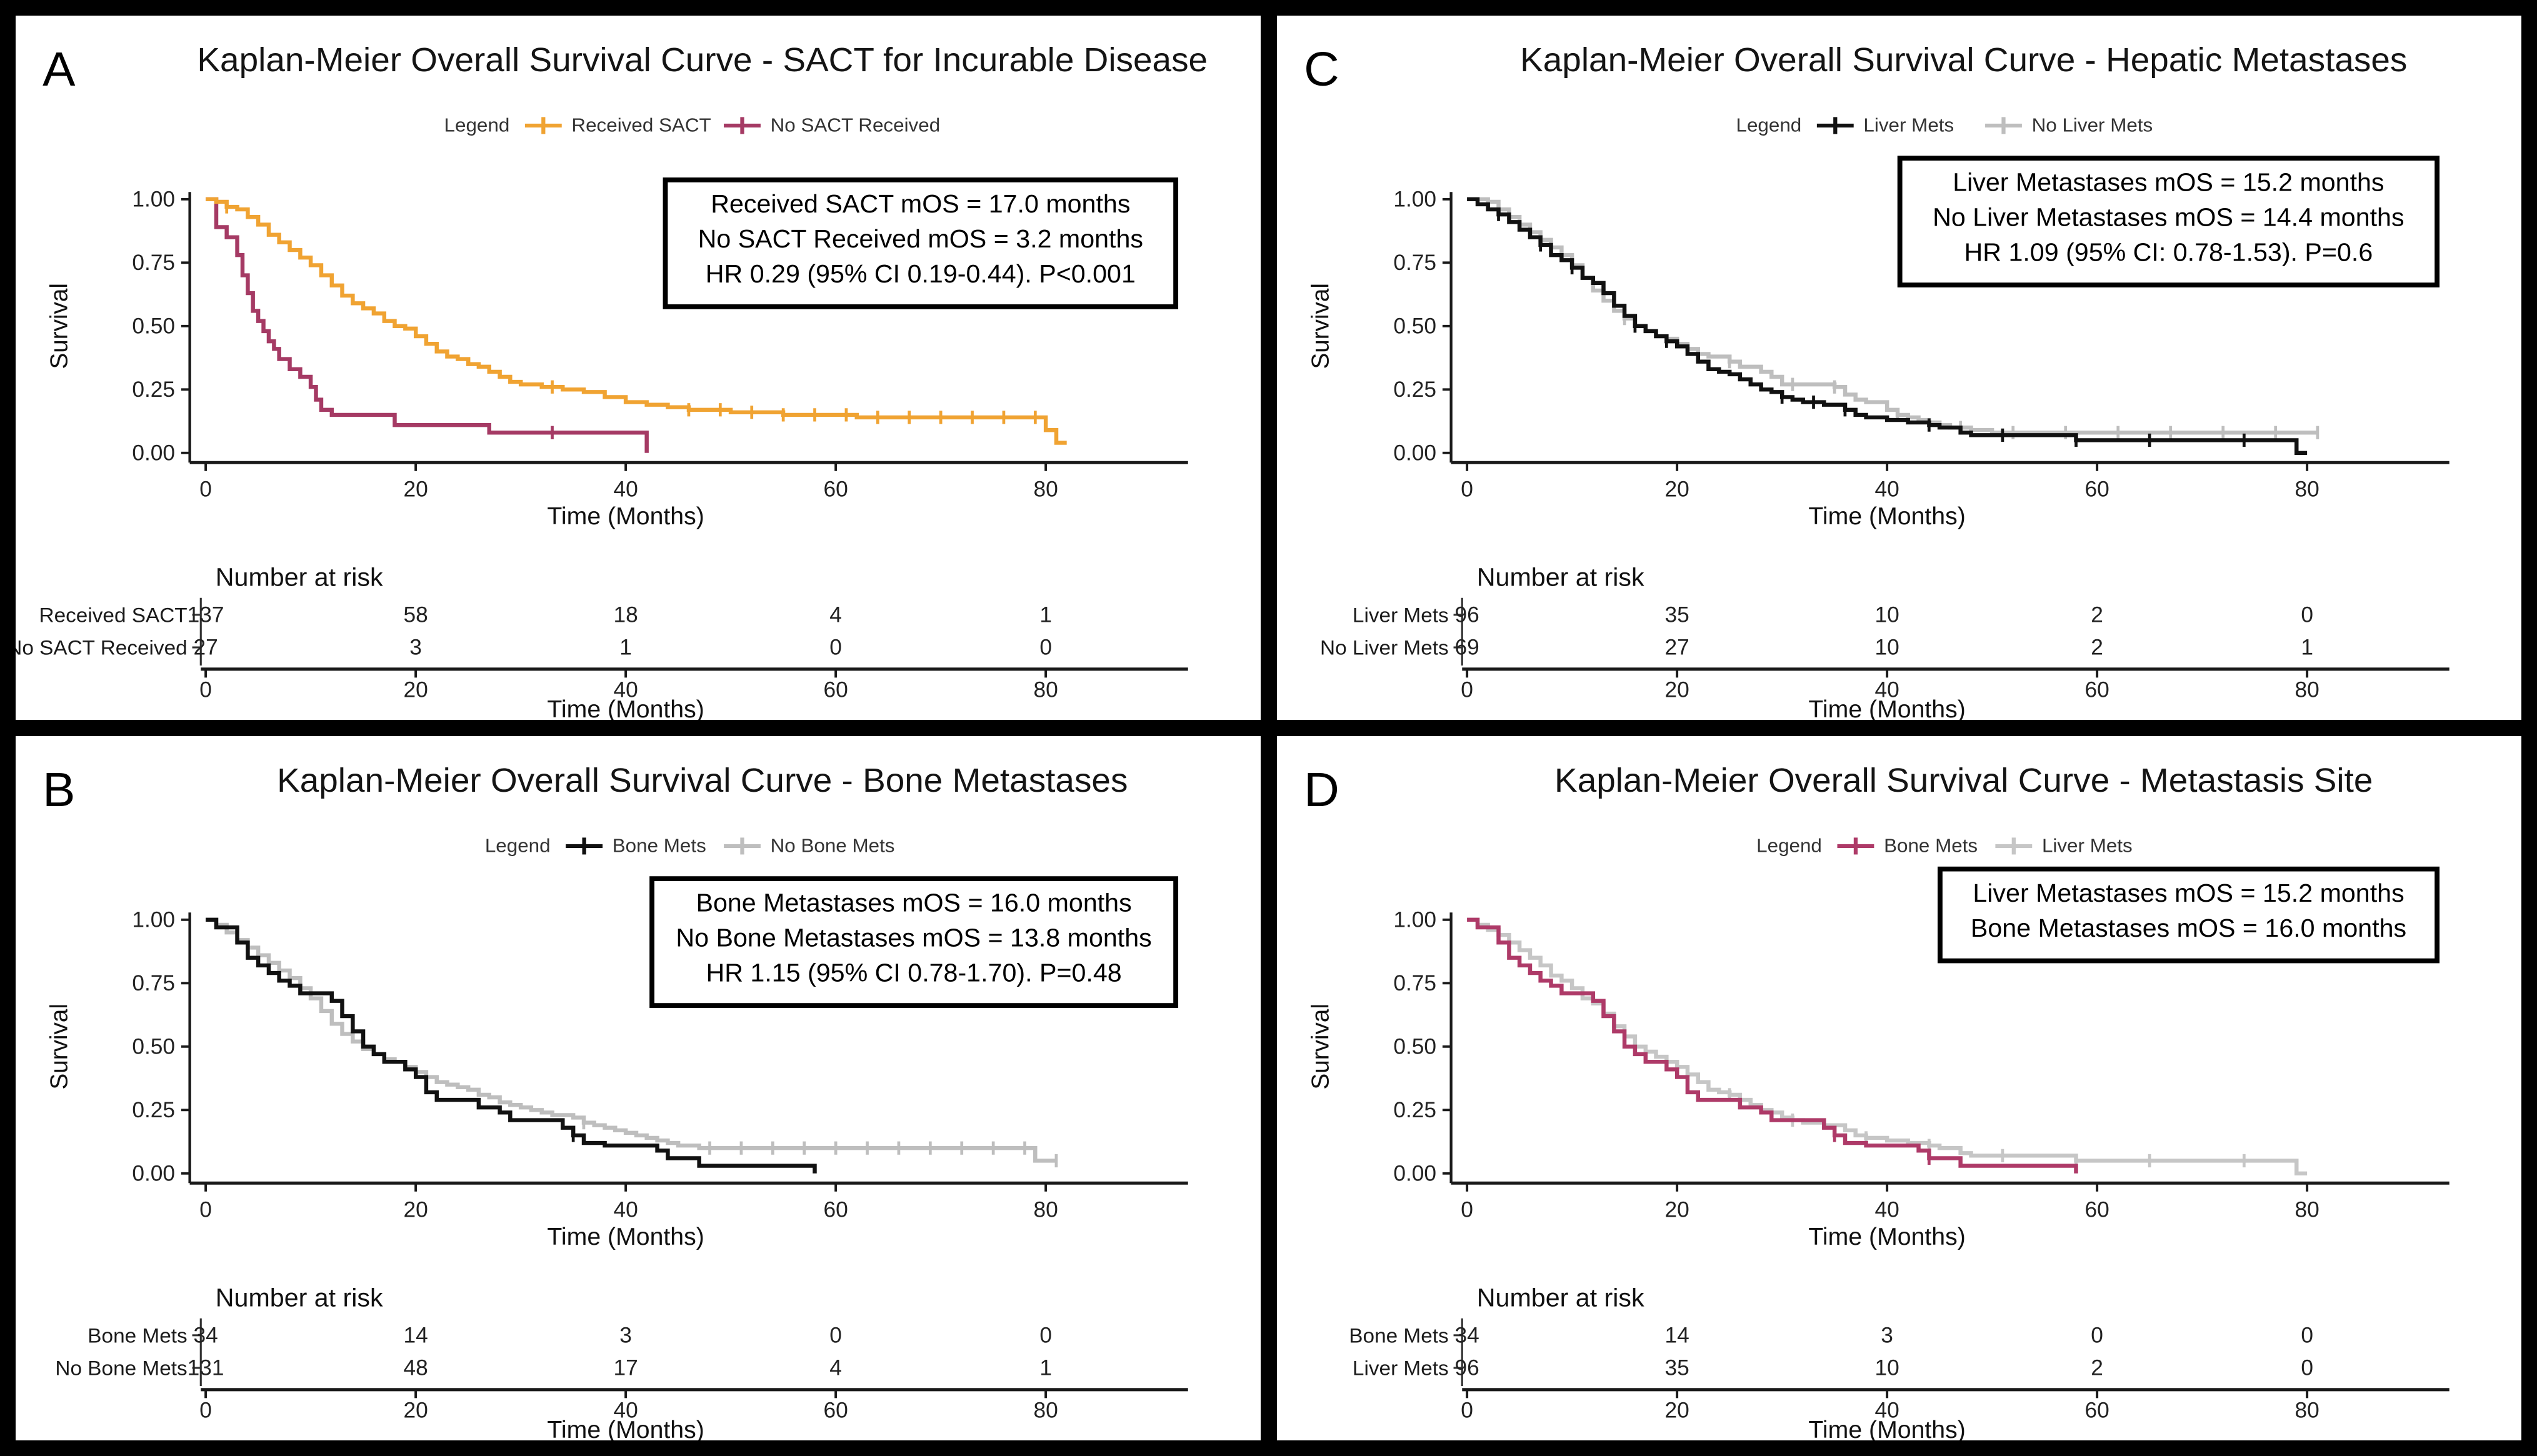 The width and height of the screenshot is (2537, 1456). I want to click on annotation-line: No SACT Received mOS = 3.2 months, so click(920, 239).